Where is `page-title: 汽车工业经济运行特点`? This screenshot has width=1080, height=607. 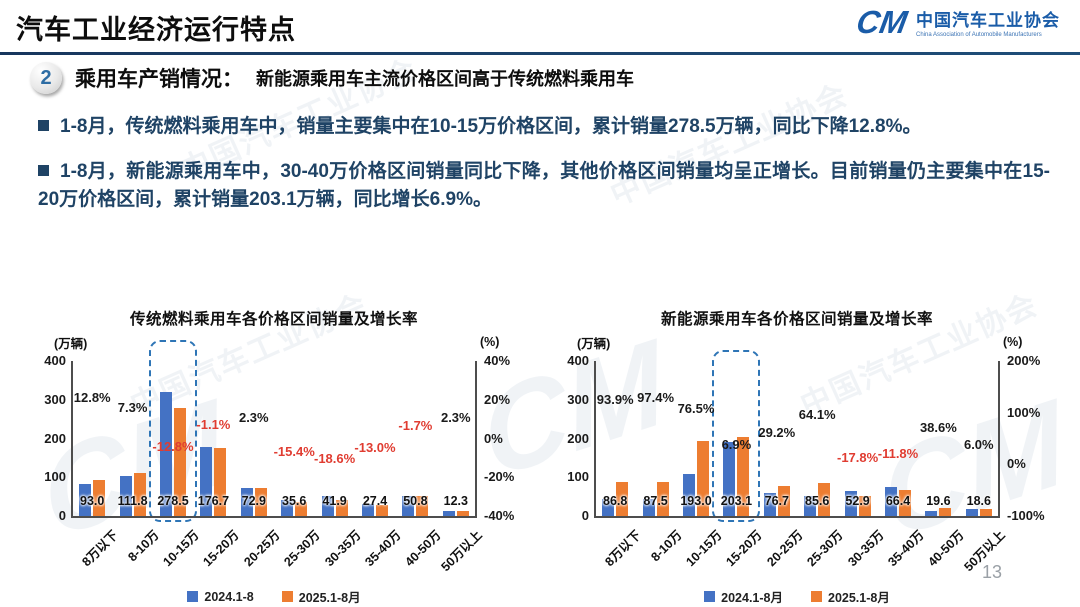
page-title: 汽车工业经济运行特点 is located at coordinates (156, 30).